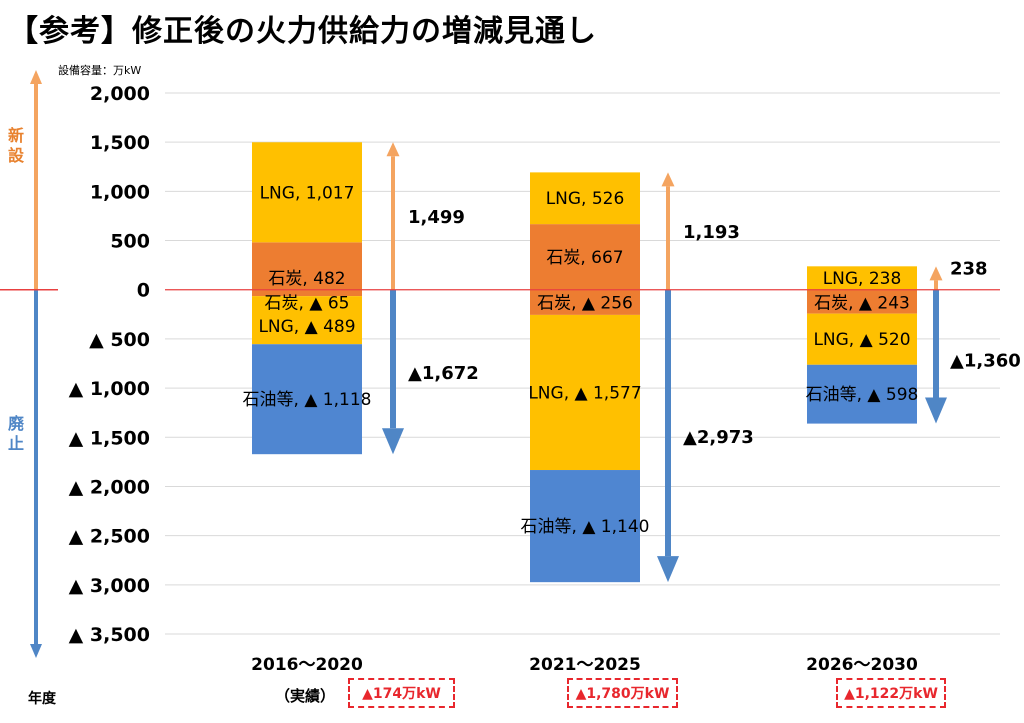 The width and height of the screenshot is (1024, 723). I want to click on segment-label: LNG, 1,017, so click(307, 193).